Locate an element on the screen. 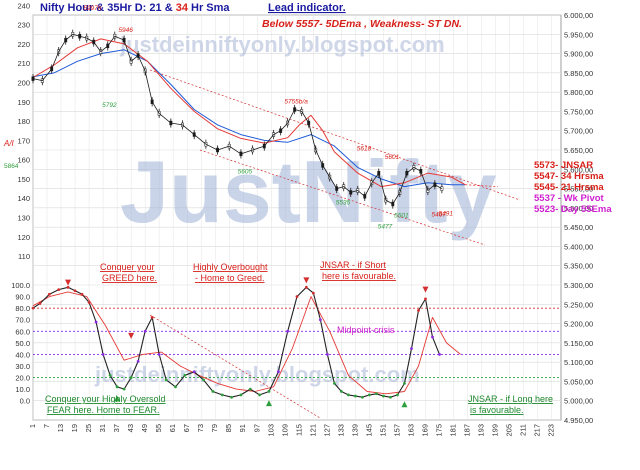 The width and height of the screenshot is (640, 470). price-label: 5605 is located at coordinates (245, 171).